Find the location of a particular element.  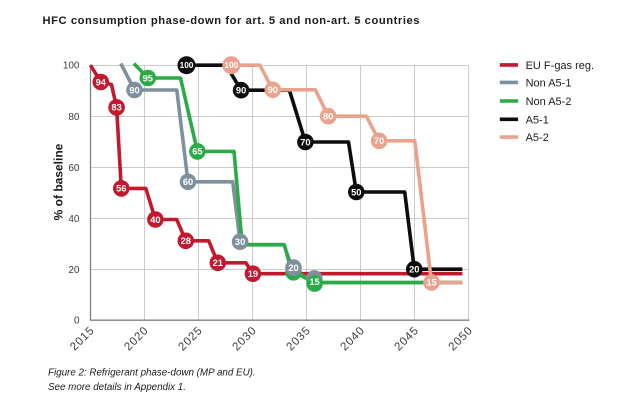

svg-text: 65 is located at coordinates (197, 152).